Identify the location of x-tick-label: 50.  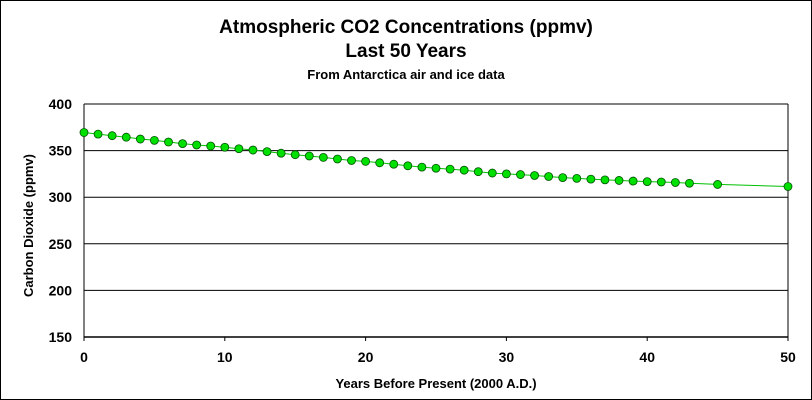
(788, 357).